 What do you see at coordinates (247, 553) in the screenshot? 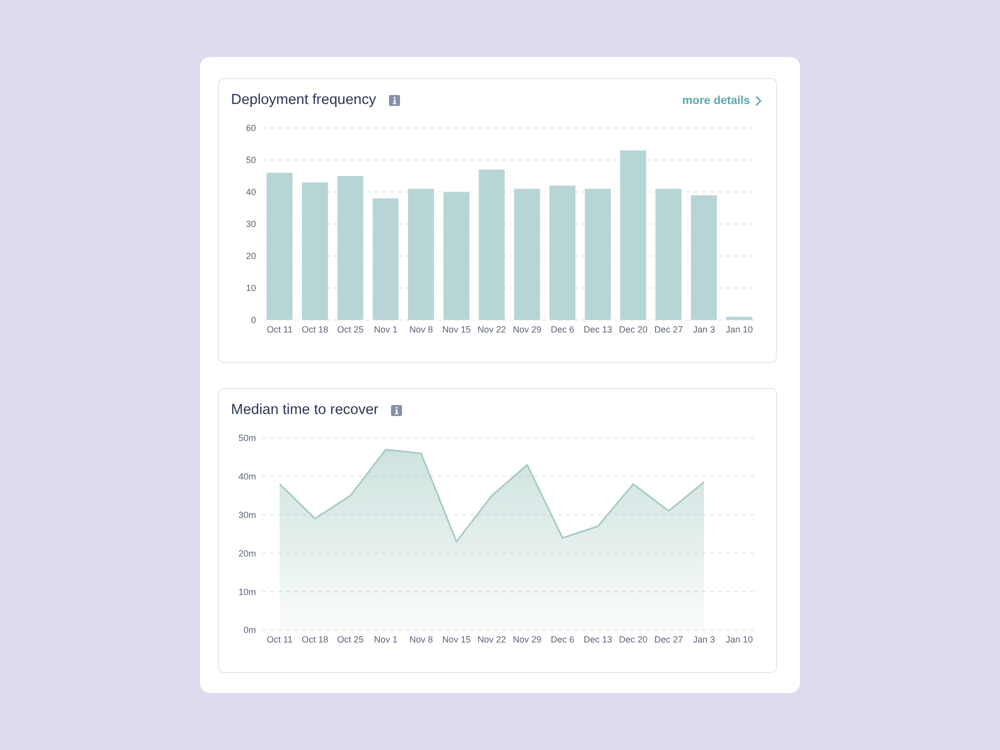
I see `y-tick-label: 20m` at bounding box center [247, 553].